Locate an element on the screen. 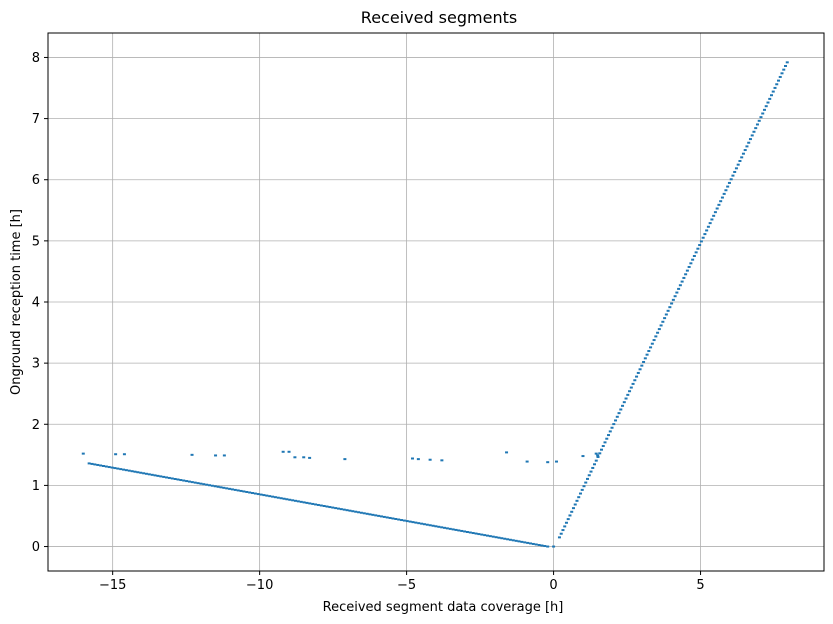  x-tick-label: −5 is located at coordinates (406, 585).